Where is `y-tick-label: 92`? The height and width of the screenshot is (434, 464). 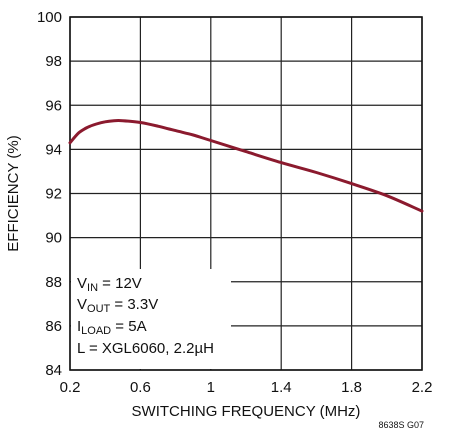
y-tick-label: 92 is located at coordinates (53, 194).